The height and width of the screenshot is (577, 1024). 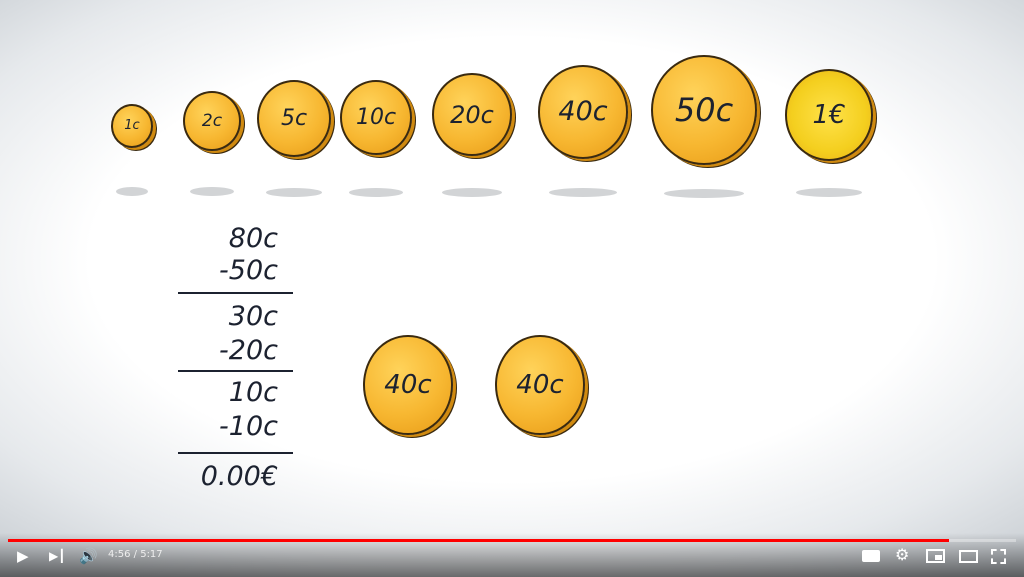 I want to click on coin-6: 50c, so click(x=704, y=110).